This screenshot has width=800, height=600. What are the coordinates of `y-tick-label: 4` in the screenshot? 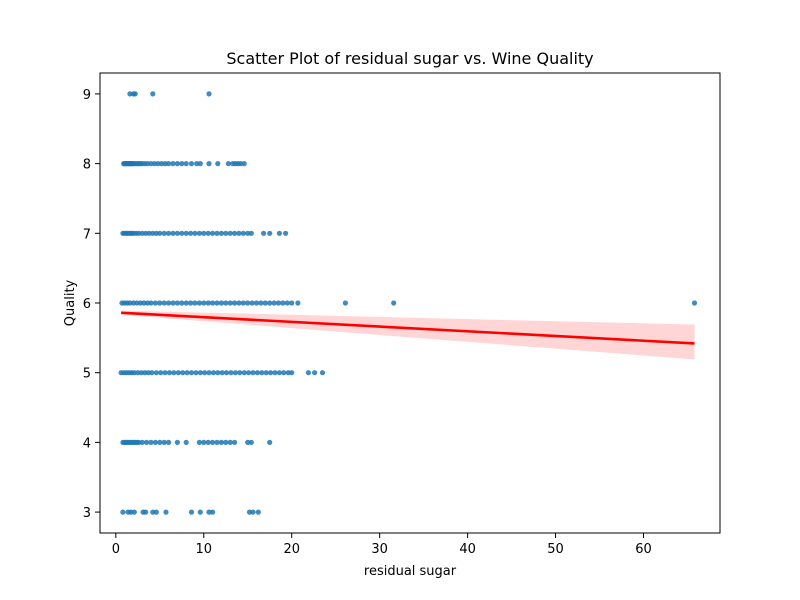 It's located at (87, 443).